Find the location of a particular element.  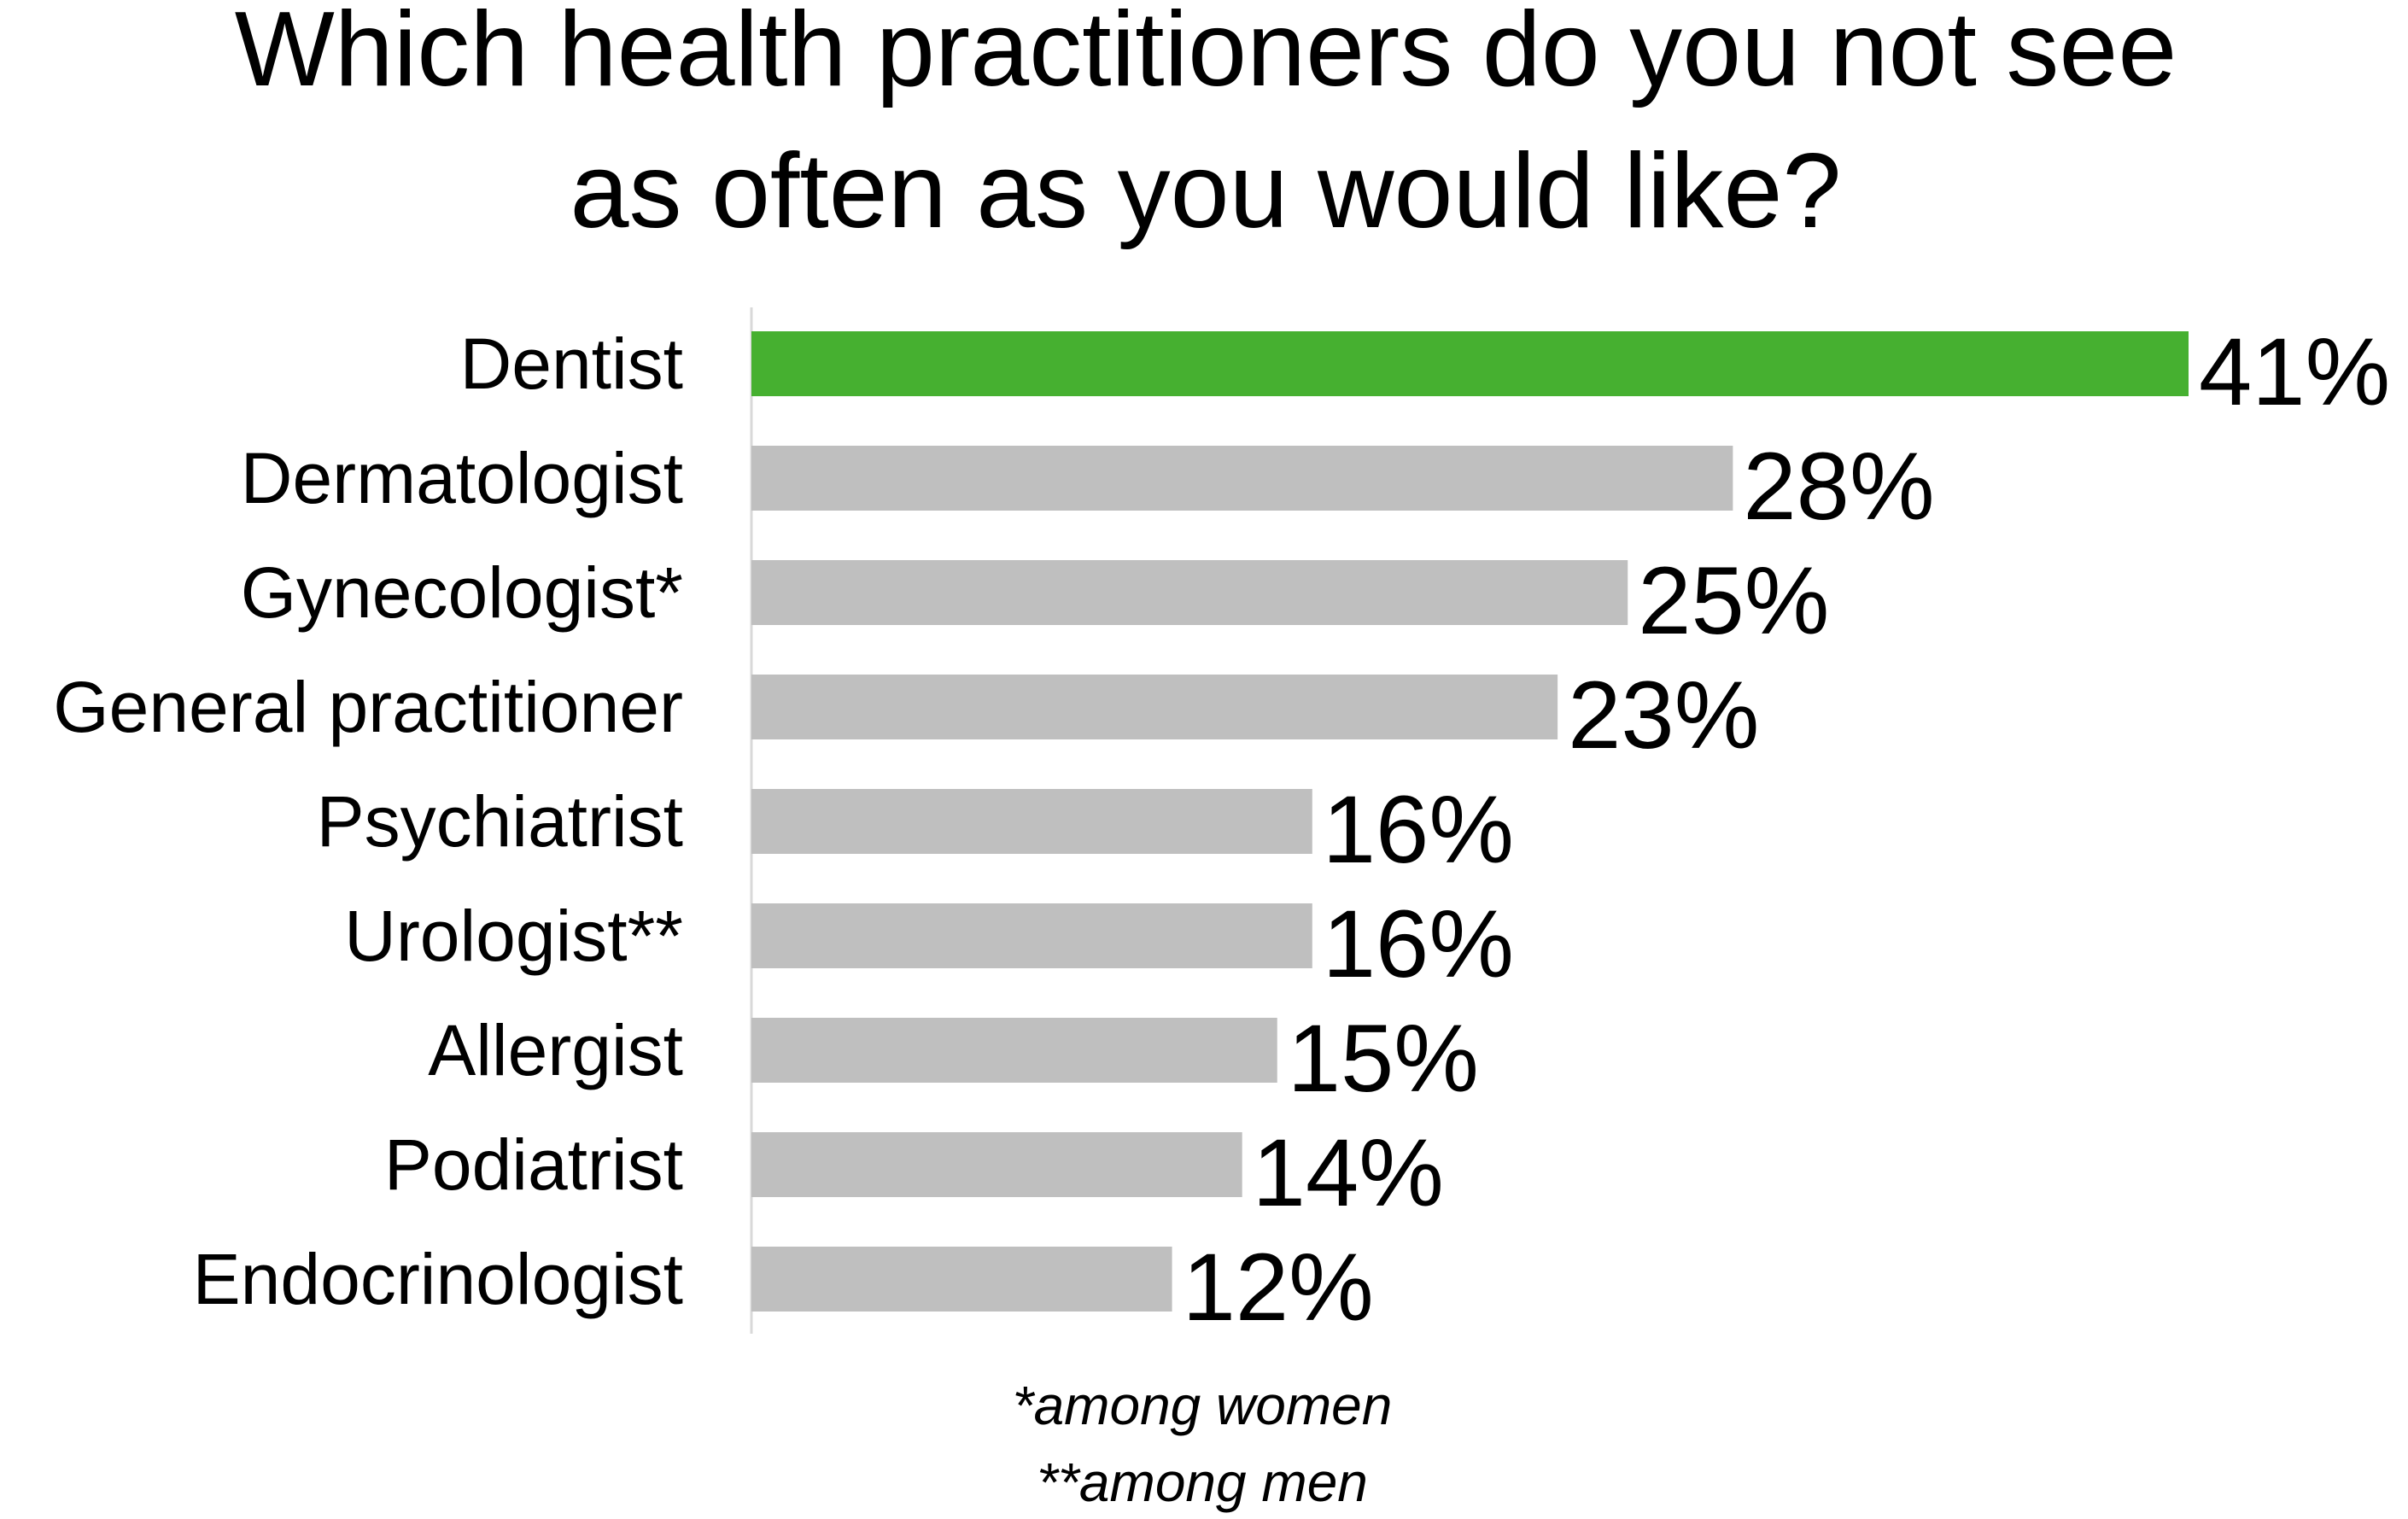

category-label: Endocrinologist is located at coordinates (438, 1279).